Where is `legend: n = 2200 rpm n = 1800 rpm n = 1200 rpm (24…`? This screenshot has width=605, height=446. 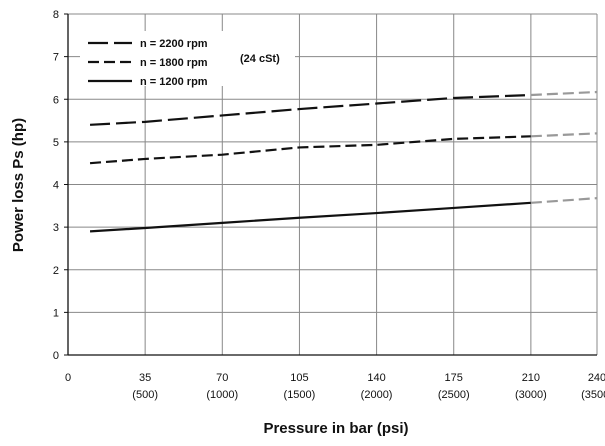
legend: n = 2200 rpm n = 1800 rpm n = 1200 rpm (24… is located at coordinates (187, 59).